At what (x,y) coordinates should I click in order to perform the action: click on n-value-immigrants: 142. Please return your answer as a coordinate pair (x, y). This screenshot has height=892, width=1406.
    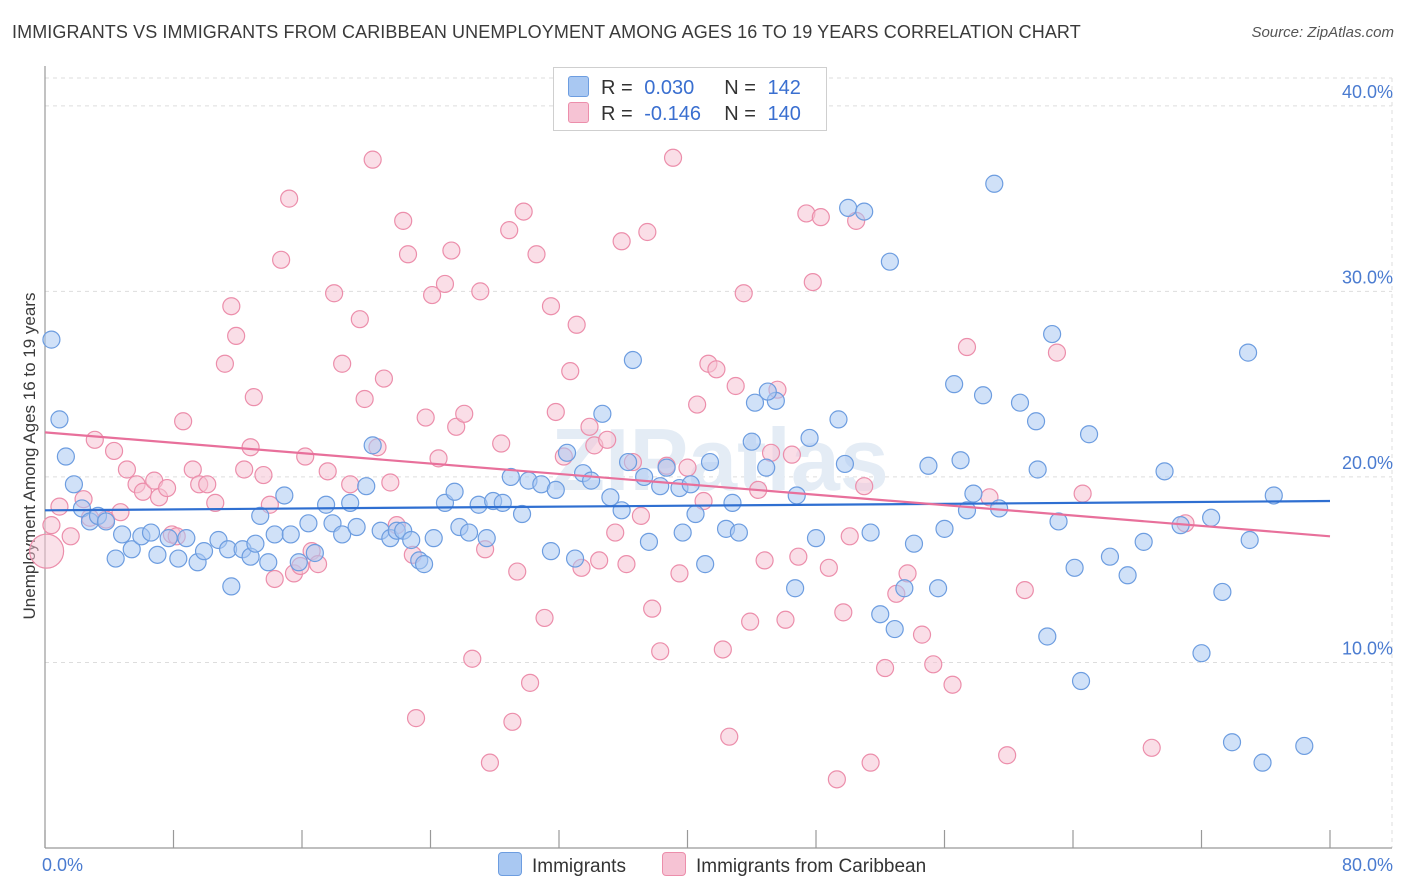
    Looking at the image, I should click on (784, 88).